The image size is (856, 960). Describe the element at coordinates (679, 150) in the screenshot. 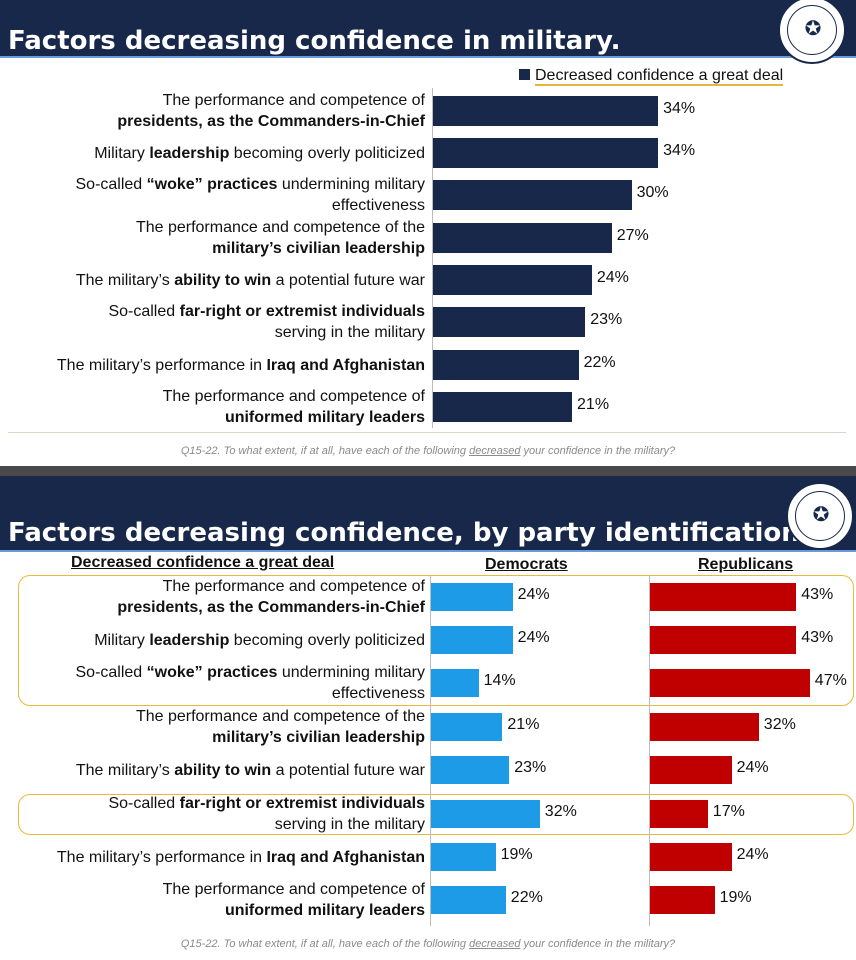

I see `data-label: 34%` at that location.